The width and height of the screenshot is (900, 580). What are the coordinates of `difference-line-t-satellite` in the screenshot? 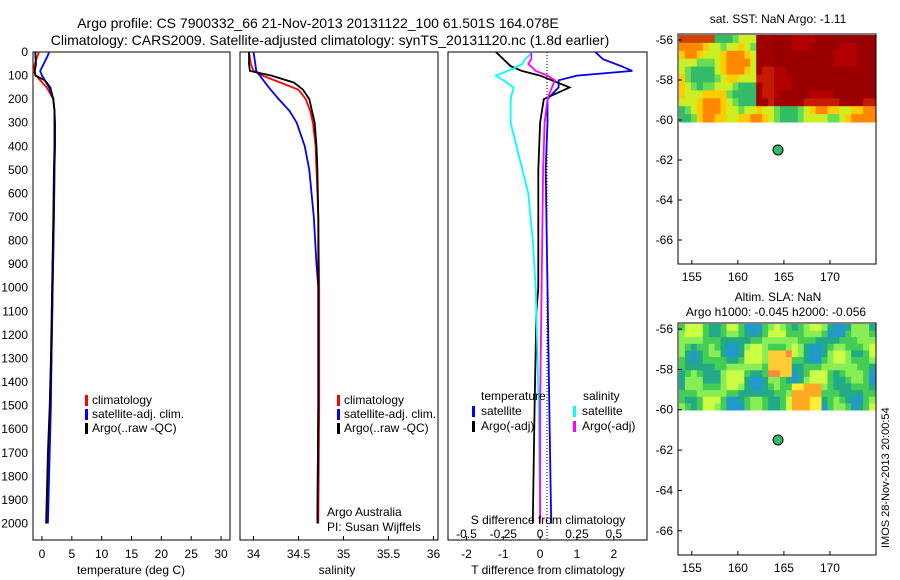 It's located at (588, 287).